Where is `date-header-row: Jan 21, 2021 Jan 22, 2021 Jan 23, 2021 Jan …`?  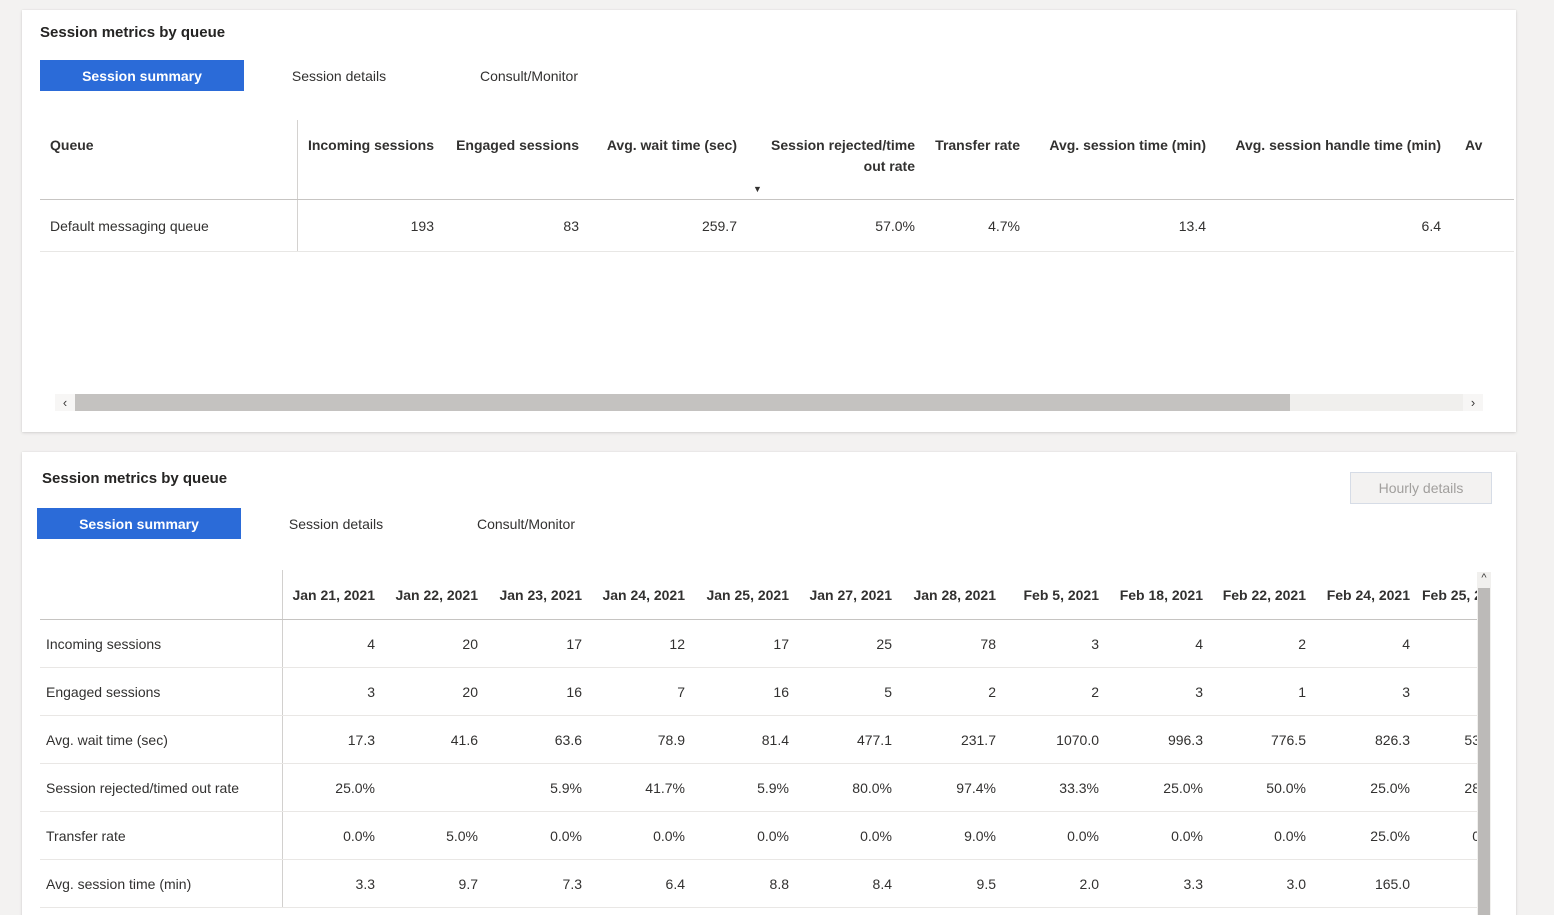 date-header-row: Jan 21, 2021 Jan 22, 2021 Jan 23, 2021 Jan … is located at coordinates (758, 595).